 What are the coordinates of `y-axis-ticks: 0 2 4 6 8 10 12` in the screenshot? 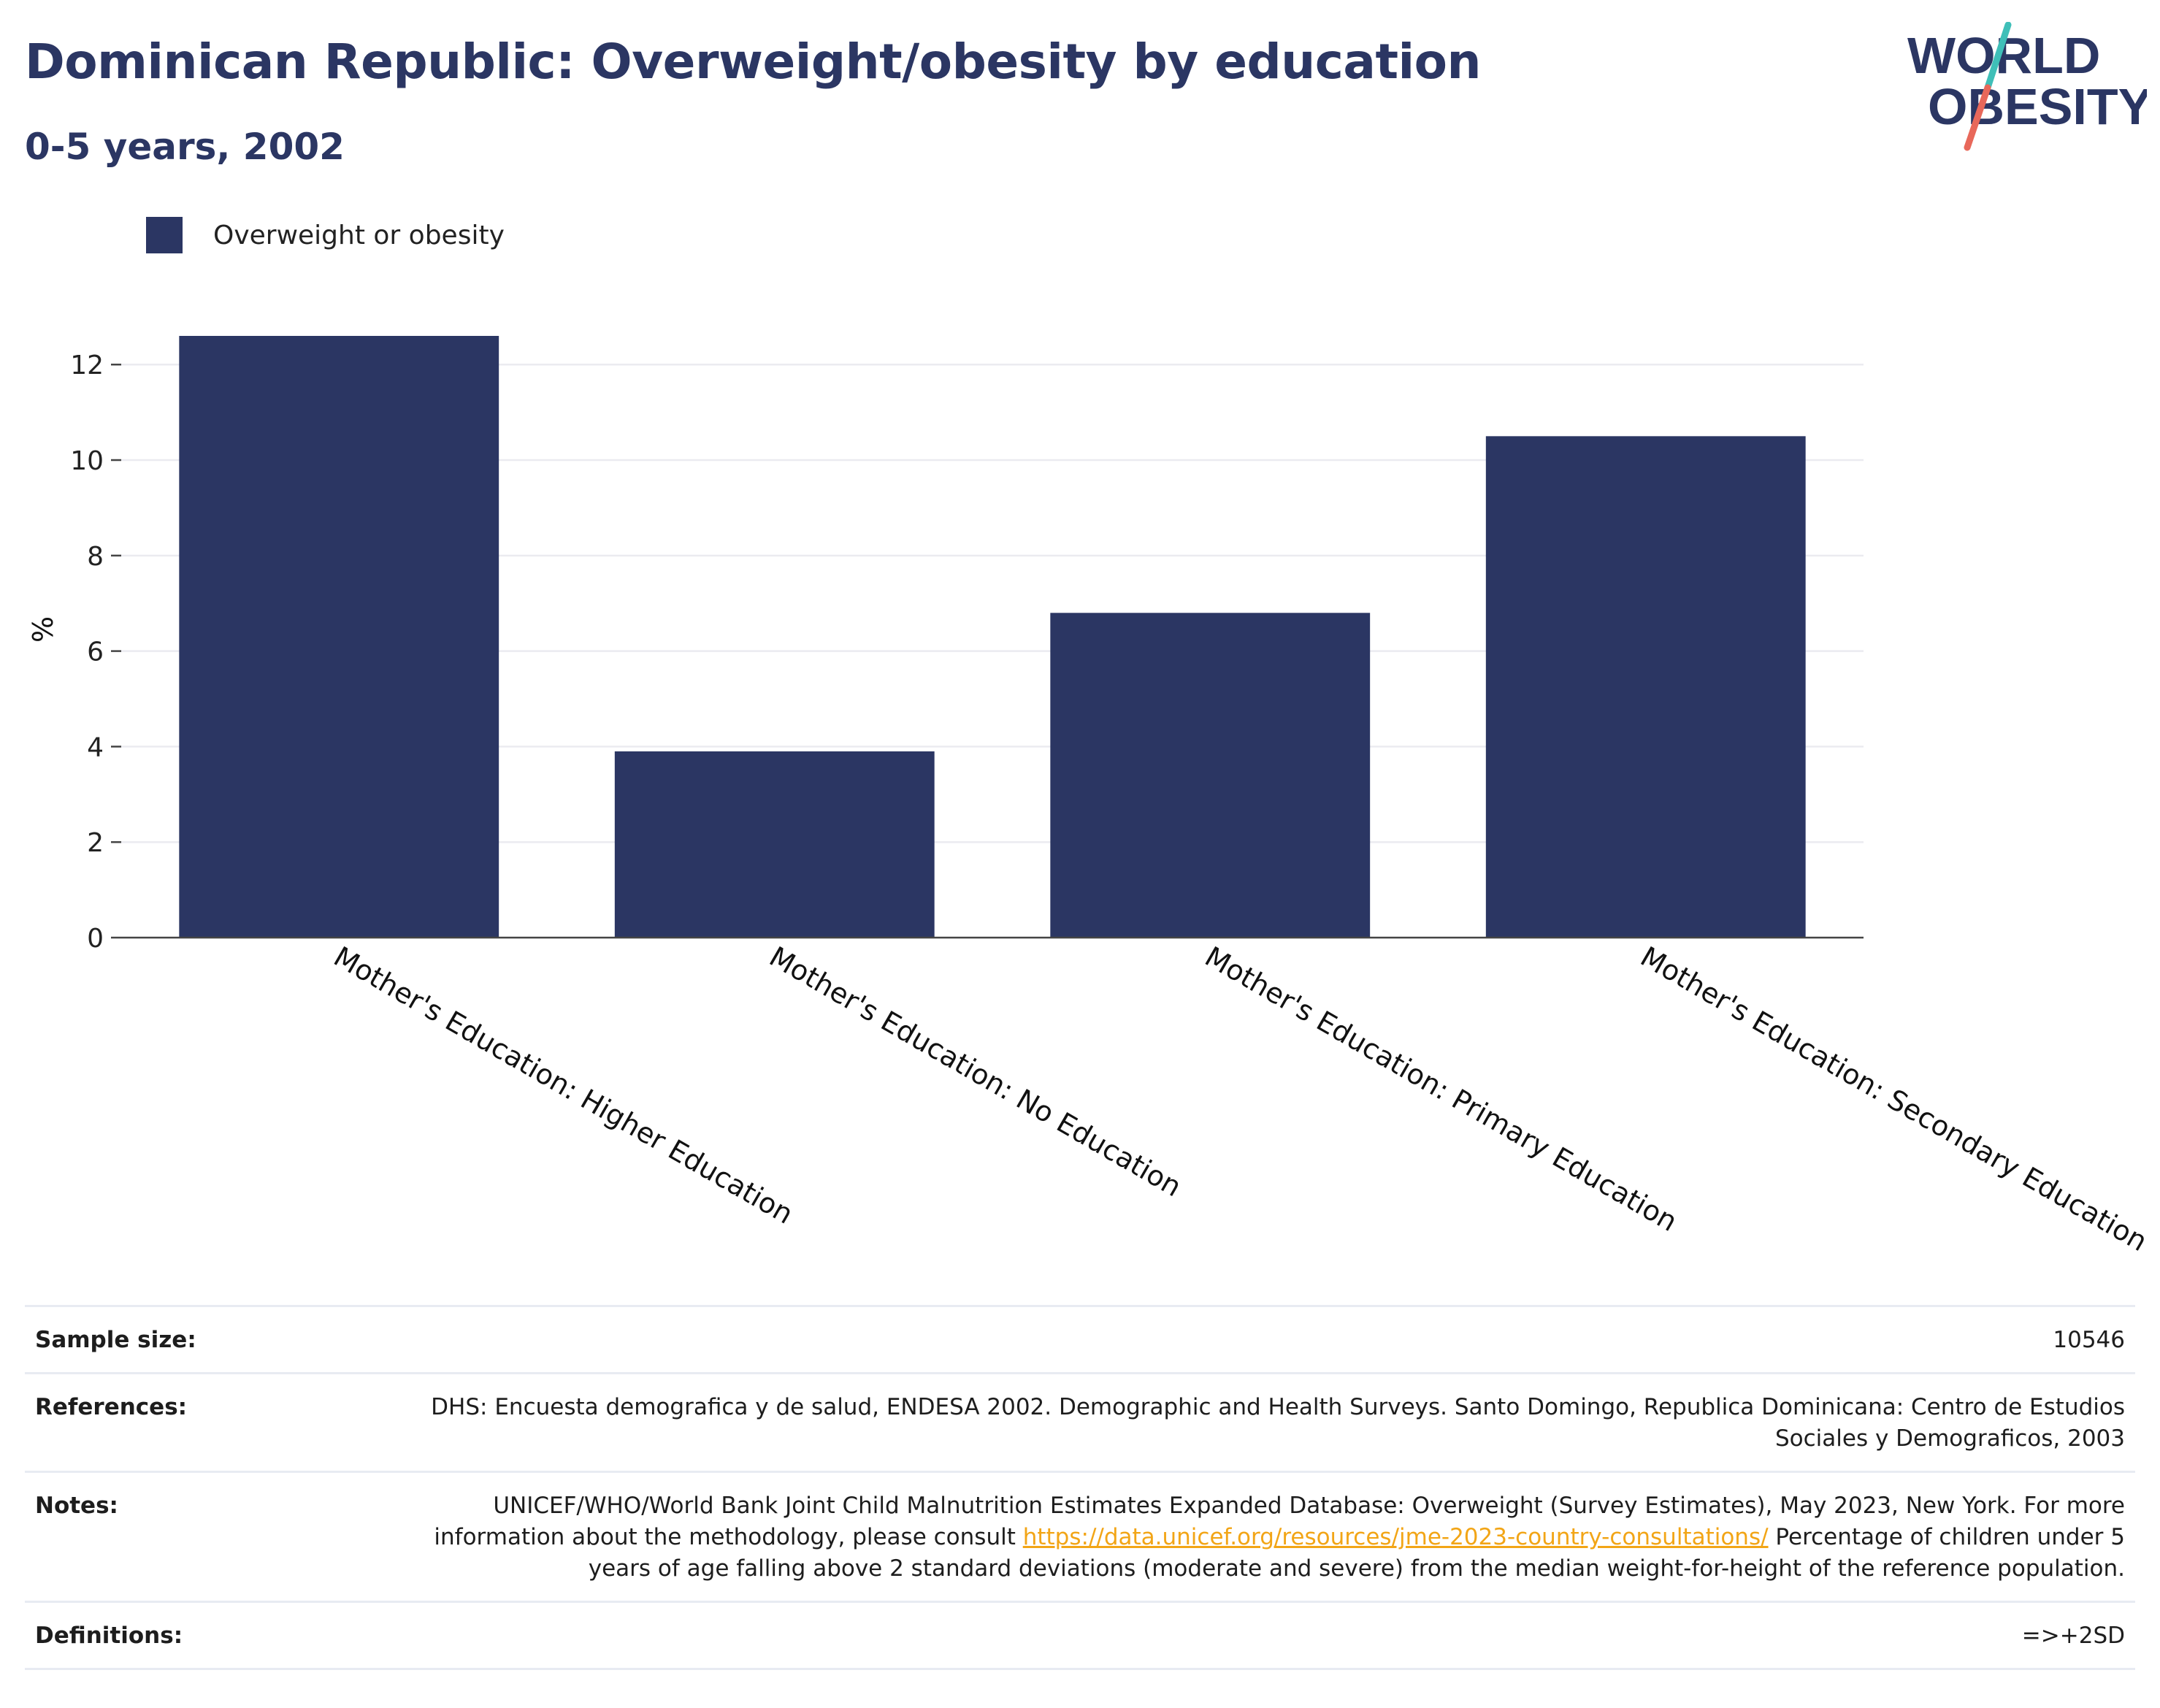 It's located at (95, 652).